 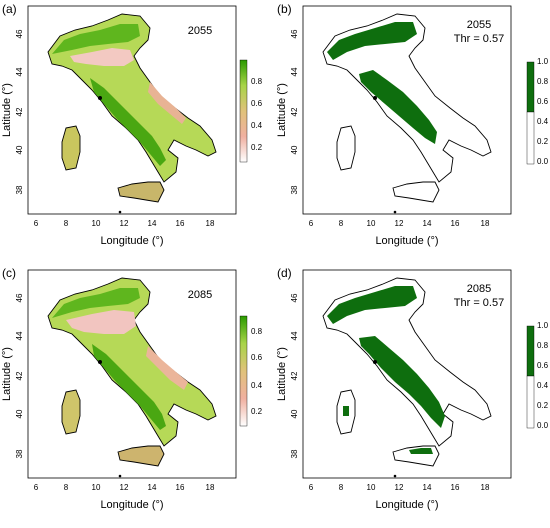 What do you see at coordinates (284, 9) in the screenshot?
I see `panel-label: (b)` at bounding box center [284, 9].